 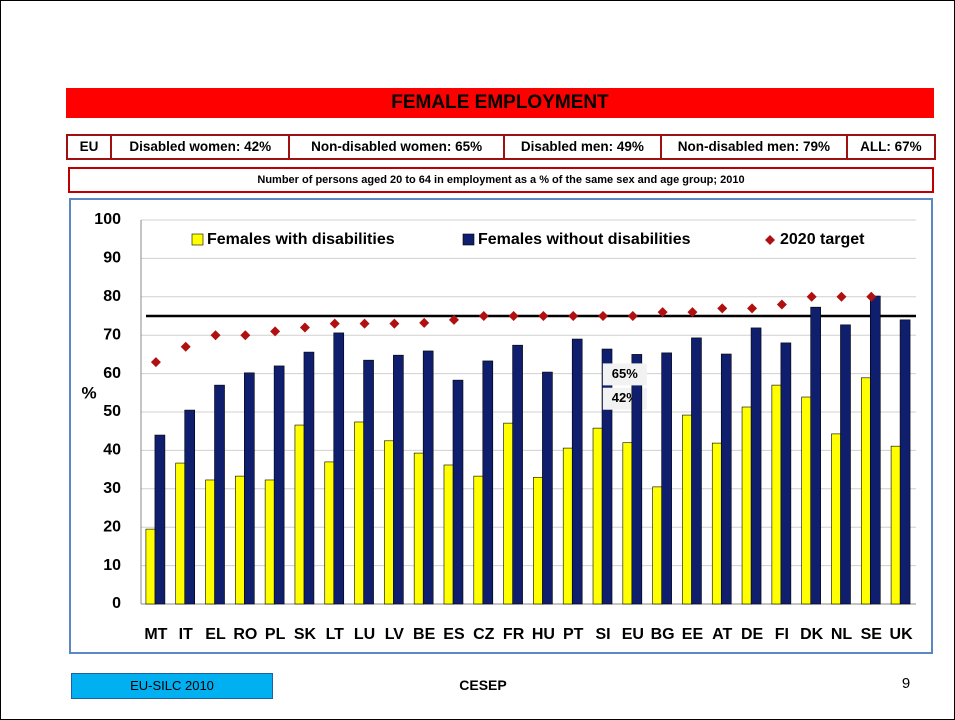 I want to click on y-tick-label: 70, so click(x=112, y=334).